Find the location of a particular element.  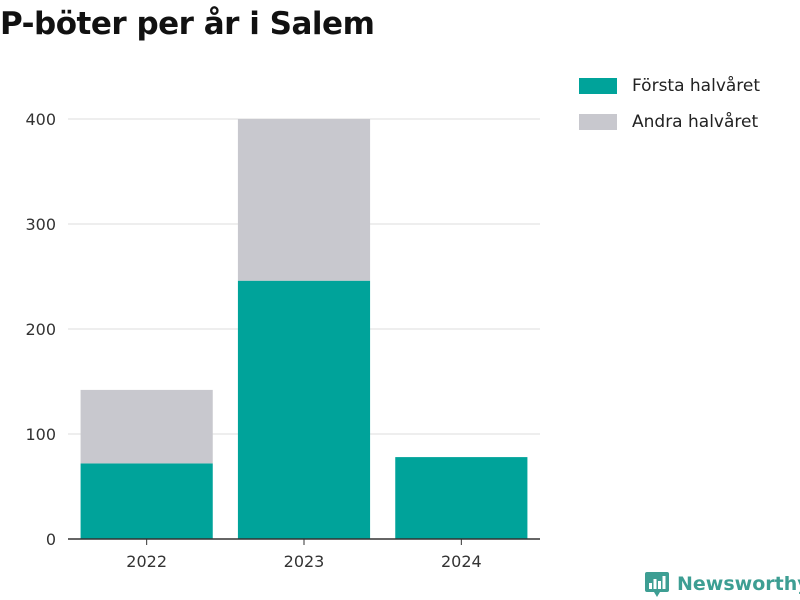

y-tick-label-100: 100 is located at coordinates (40, 434).